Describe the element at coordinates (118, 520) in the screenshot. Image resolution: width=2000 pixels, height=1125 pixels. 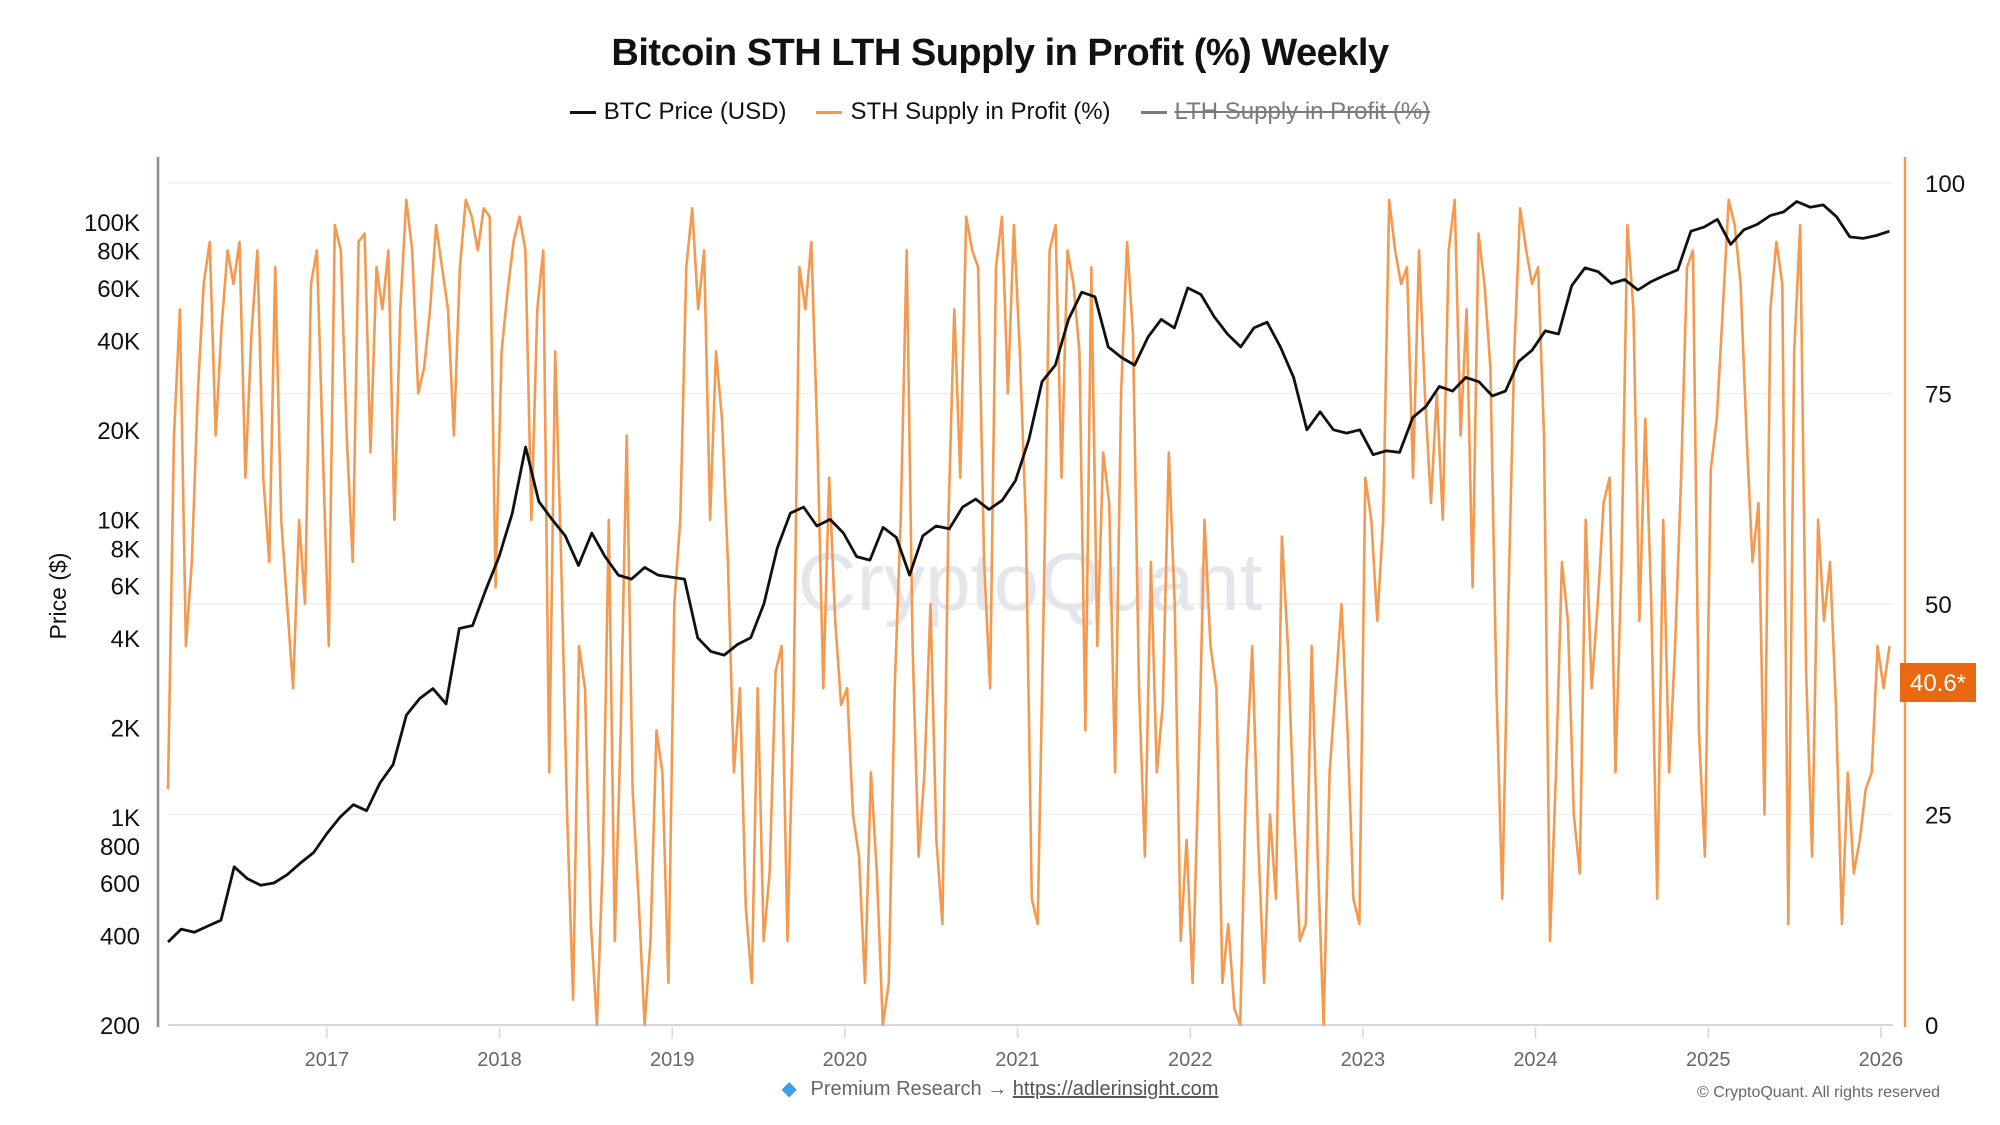
I see `left-tick-label: 10K` at that location.